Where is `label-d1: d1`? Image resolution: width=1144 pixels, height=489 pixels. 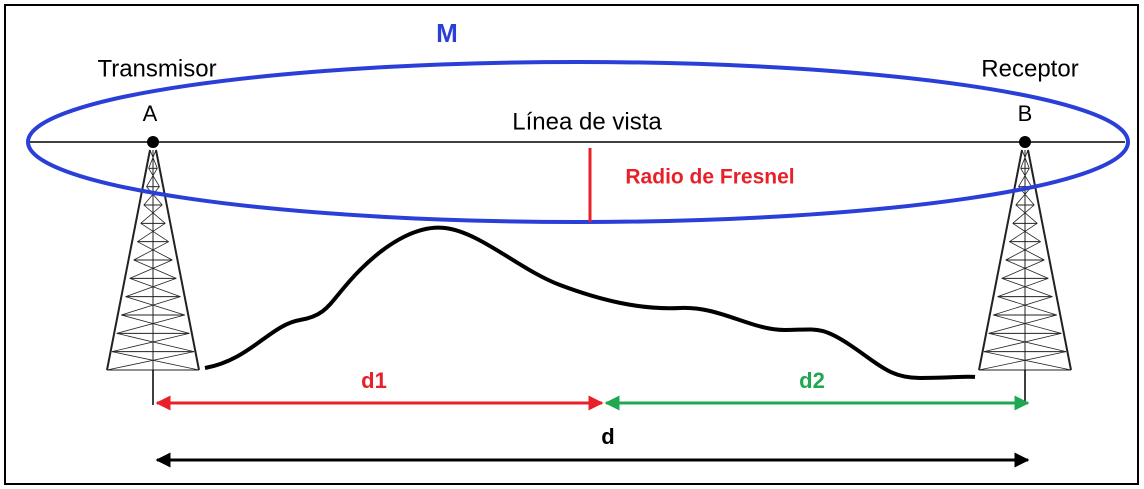
label-d1: d1 is located at coordinates (374, 380).